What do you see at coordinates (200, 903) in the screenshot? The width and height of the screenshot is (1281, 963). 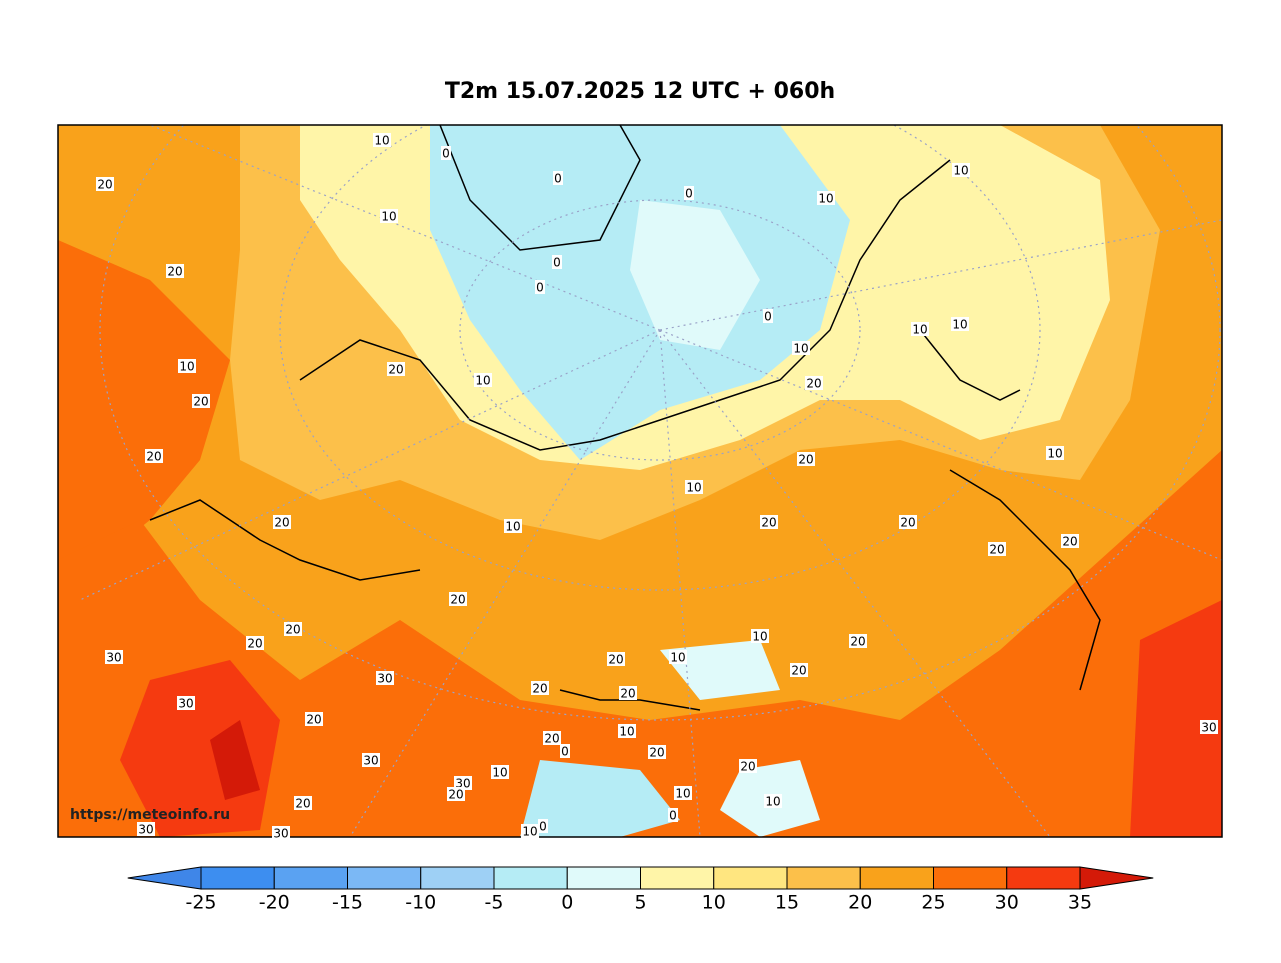 I see `colorbar-tick-label: -25` at bounding box center [200, 903].